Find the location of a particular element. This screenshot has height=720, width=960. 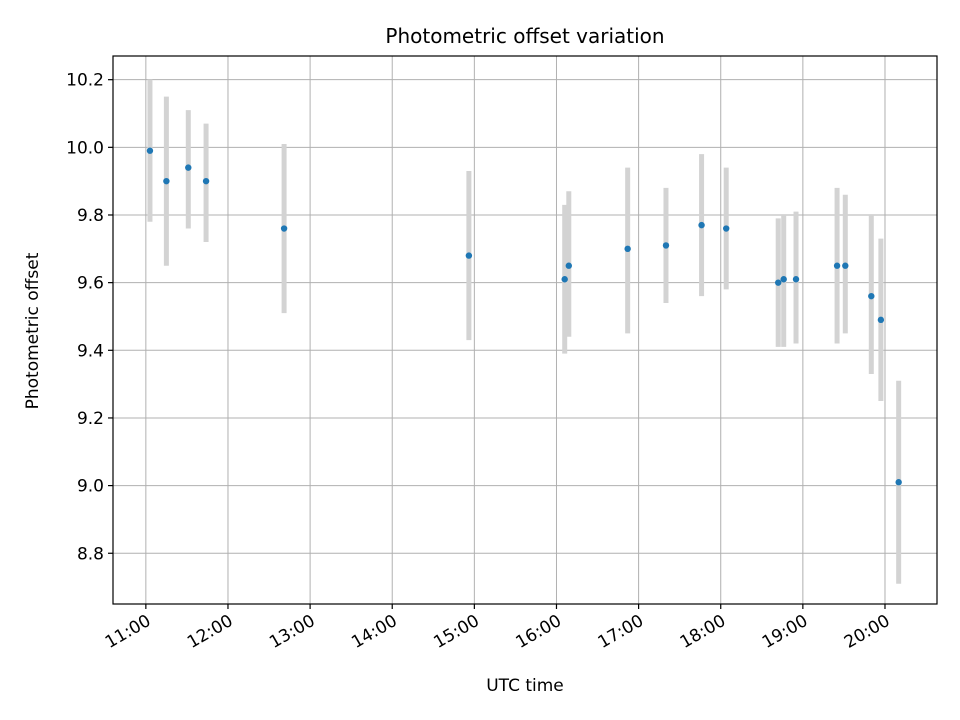

y-axis: 8.8 9.0 9.2 9.4 9.6 9.8 10.0 10.2 is located at coordinates (89, 317).